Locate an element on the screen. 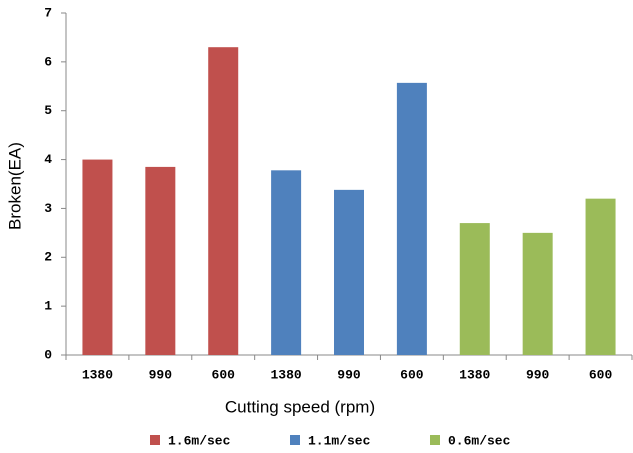 This screenshot has height=453, width=633. y-axis-label: Broken(EA) is located at coordinates (14, 186).